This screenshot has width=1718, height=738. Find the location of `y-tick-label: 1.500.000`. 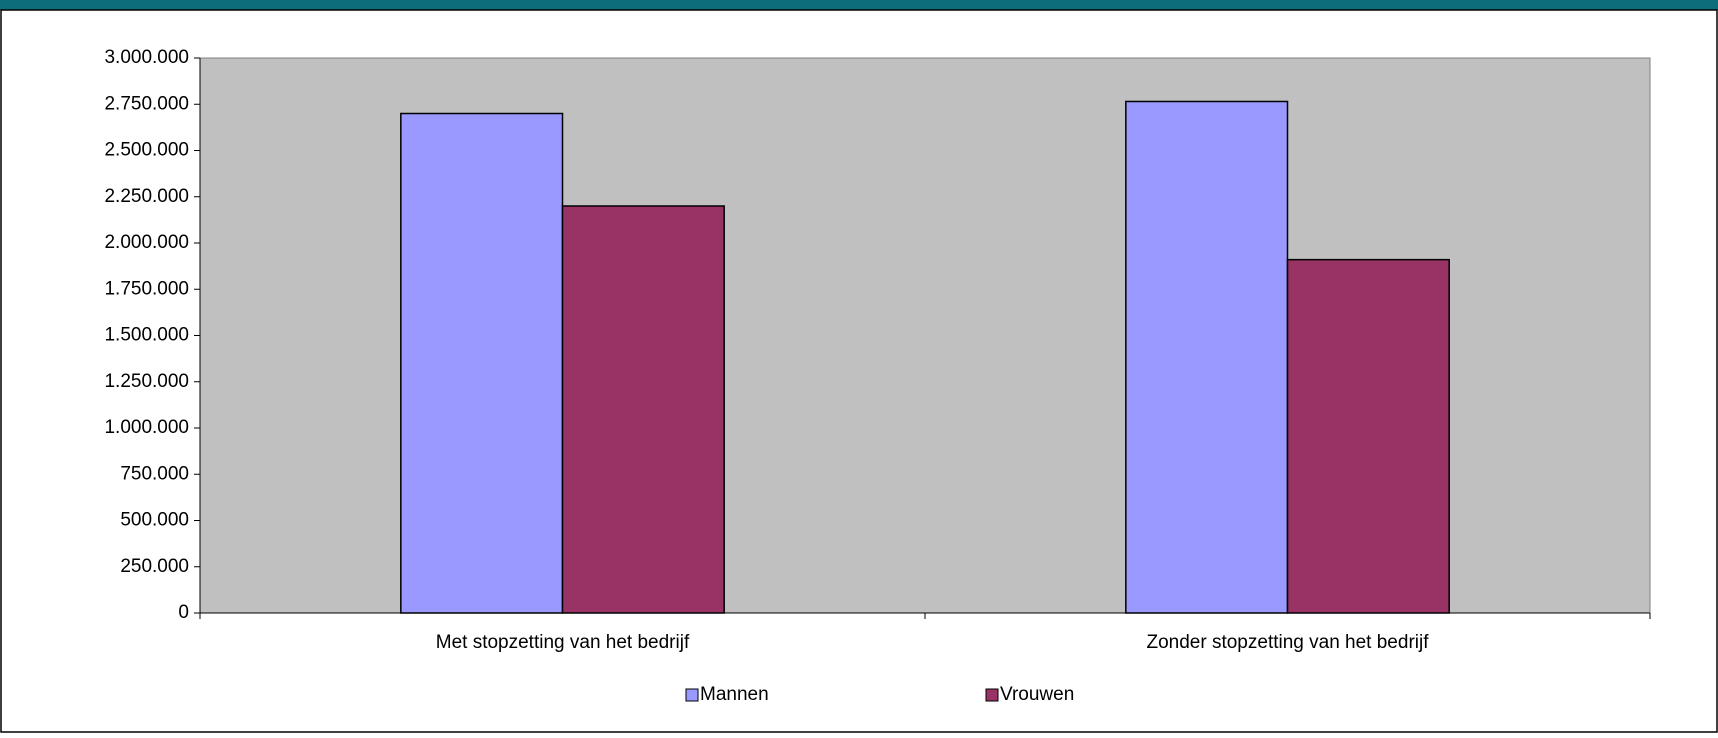

y-tick-label: 1.500.000 is located at coordinates (146, 335).